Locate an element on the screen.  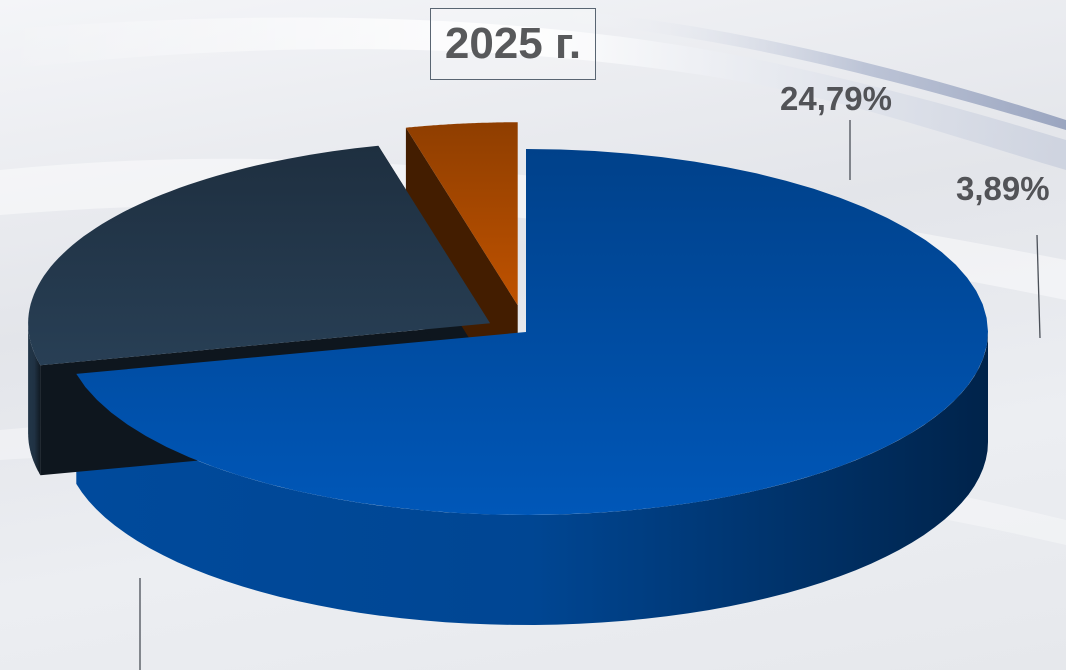
chart-title: 2025 г. is located at coordinates (513, 44).